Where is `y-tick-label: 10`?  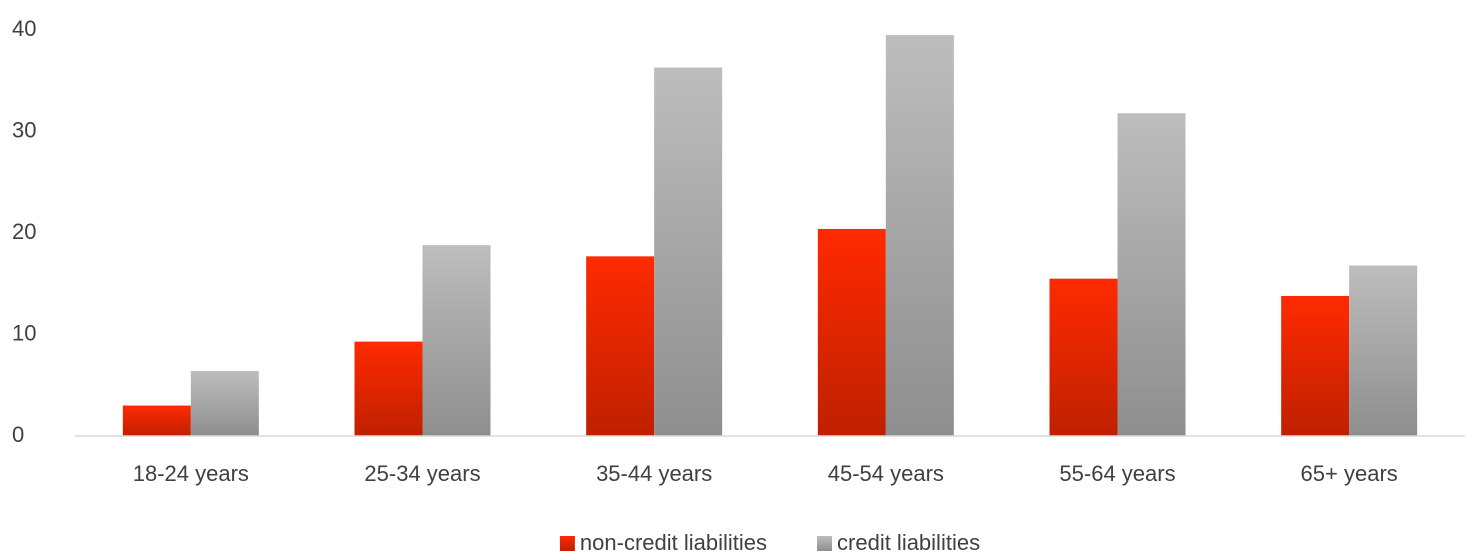 y-tick-label: 10 is located at coordinates (24, 332).